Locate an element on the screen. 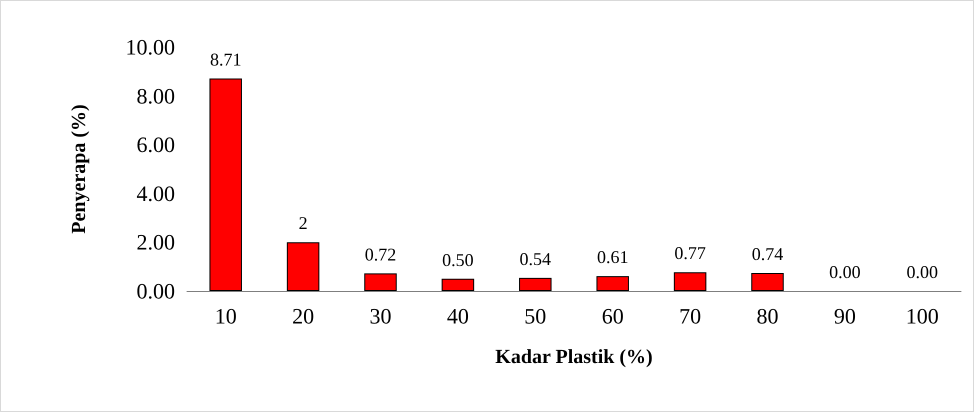  y-tick-label: 2.00 is located at coordinates (155, 242).